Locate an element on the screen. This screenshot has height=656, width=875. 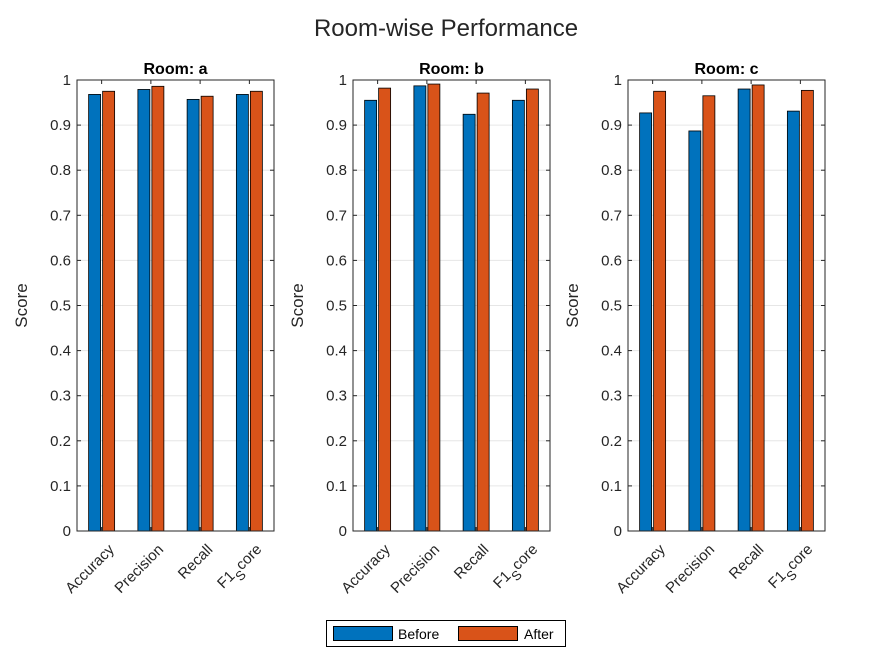
legend-label-before: Before is located at coordinates (419, 634).